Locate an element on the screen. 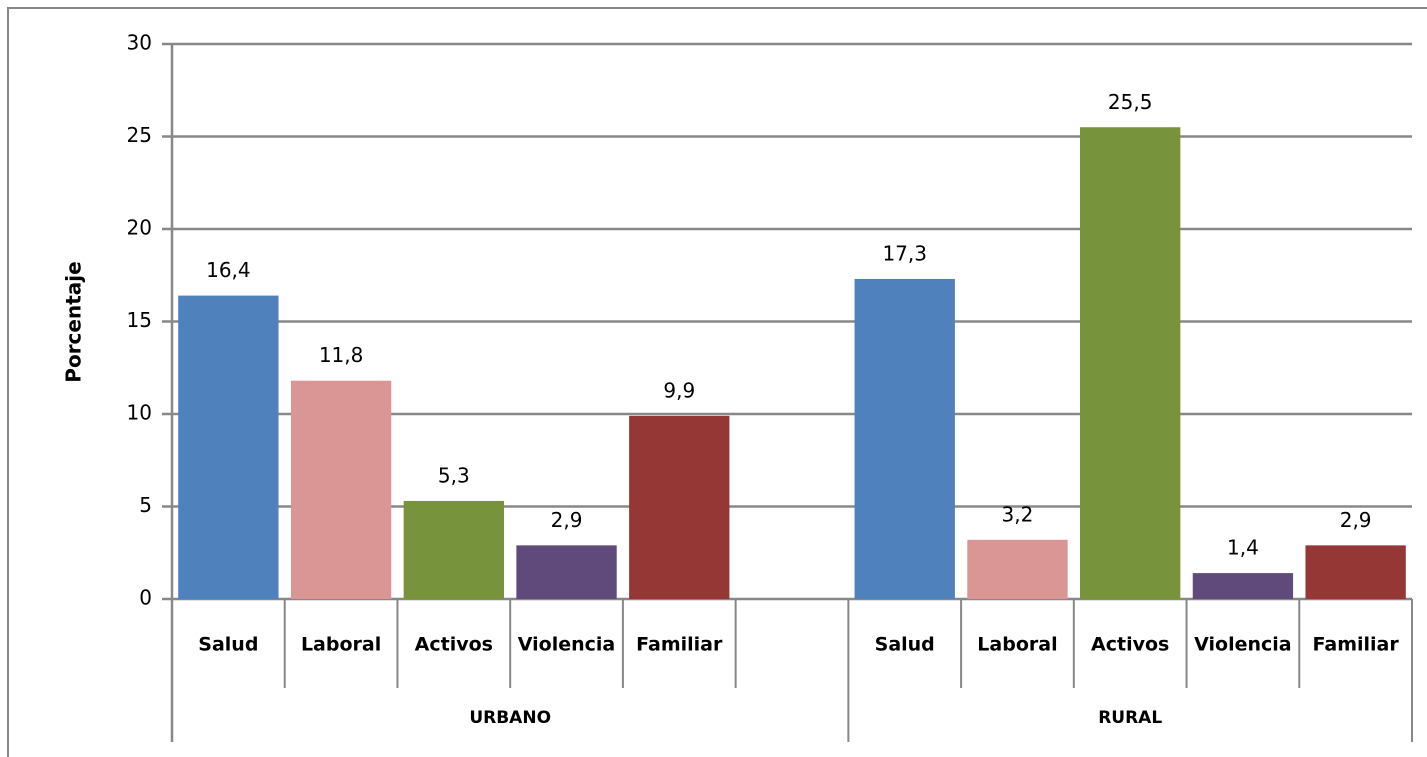  y-axis-title: Porcentaje is located at coordinates (74, 321).